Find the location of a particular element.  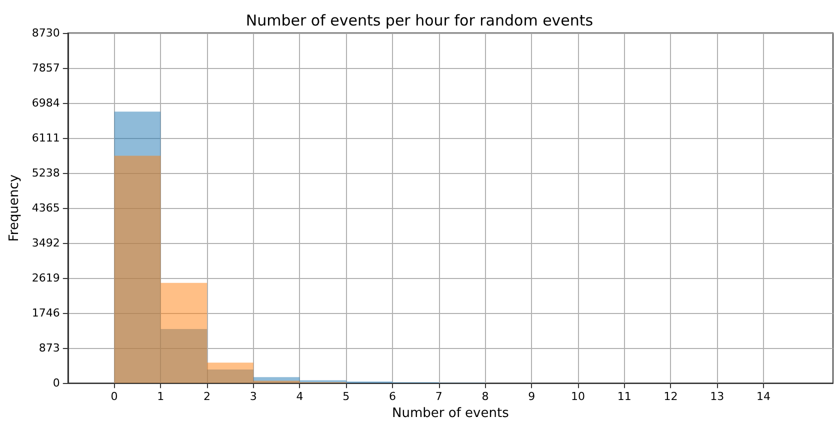

x-tick-label: 1 is located at coordinates (160, 397).